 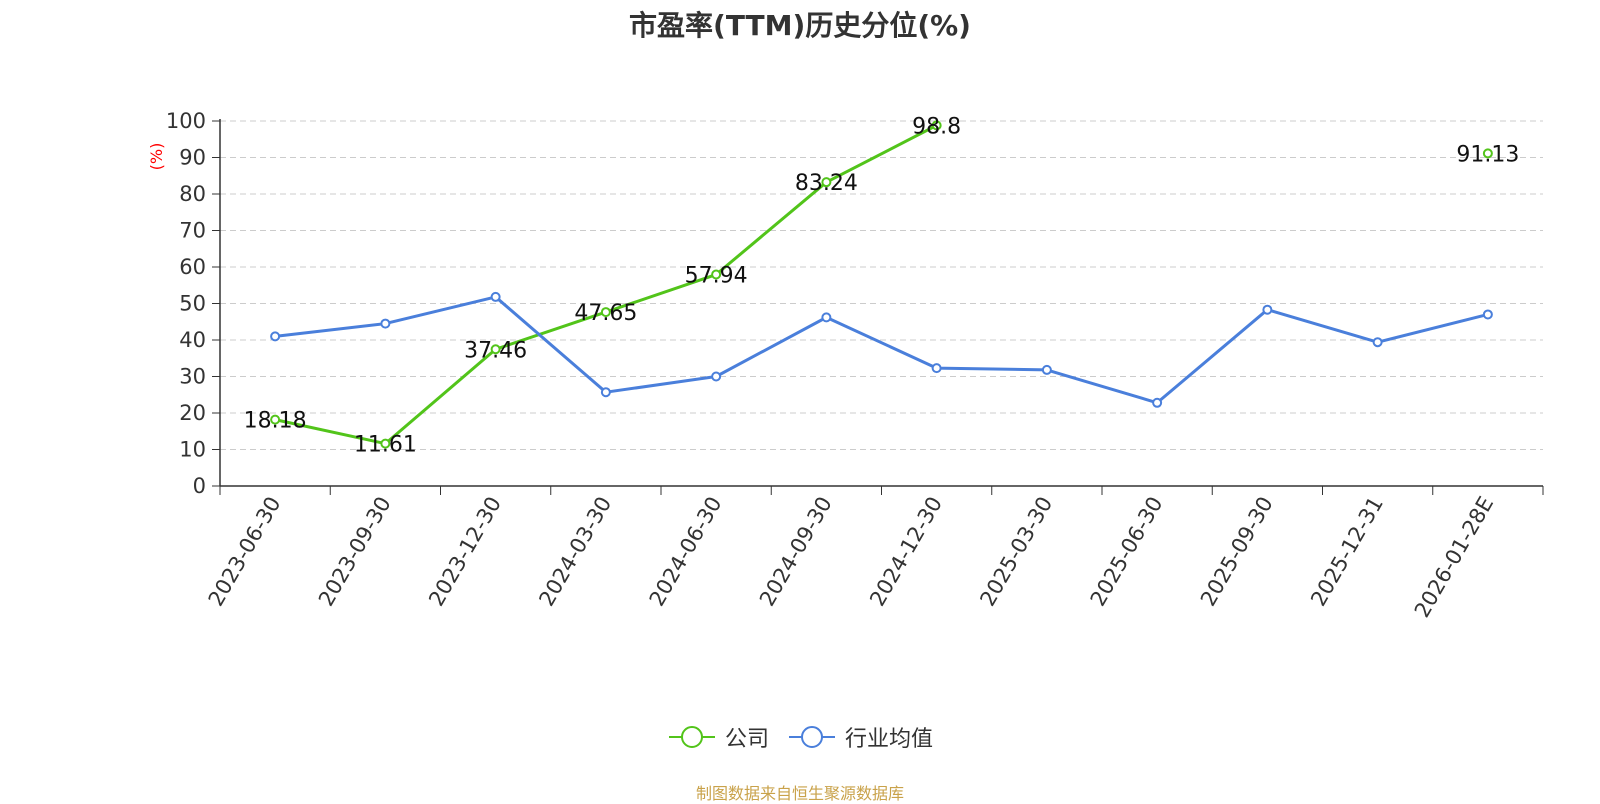 I want to click on x-tick-label: 2024-12-30, so click(x=906, y=552).